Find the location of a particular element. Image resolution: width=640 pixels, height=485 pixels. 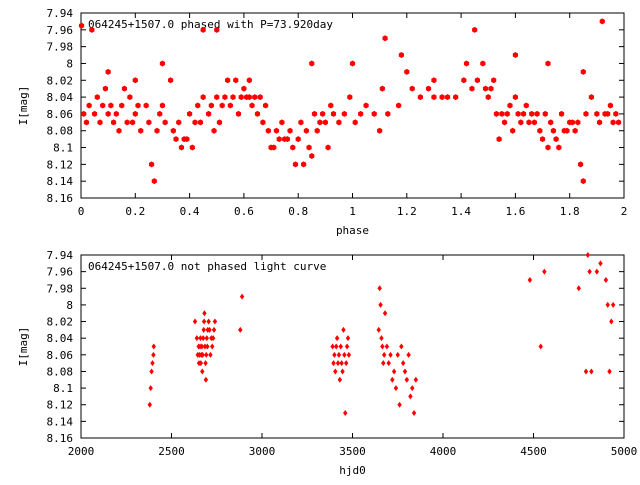

x-tick-label: 2000 is located at coordinates (81, 451).